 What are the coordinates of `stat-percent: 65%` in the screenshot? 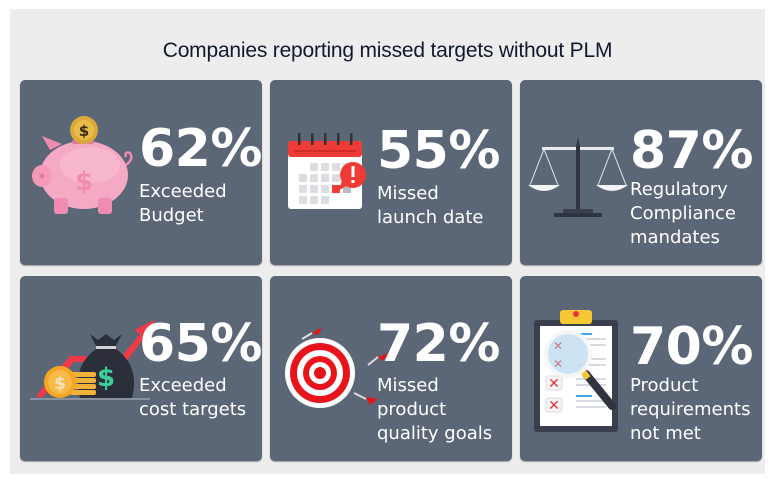 It's located at (200, 344).